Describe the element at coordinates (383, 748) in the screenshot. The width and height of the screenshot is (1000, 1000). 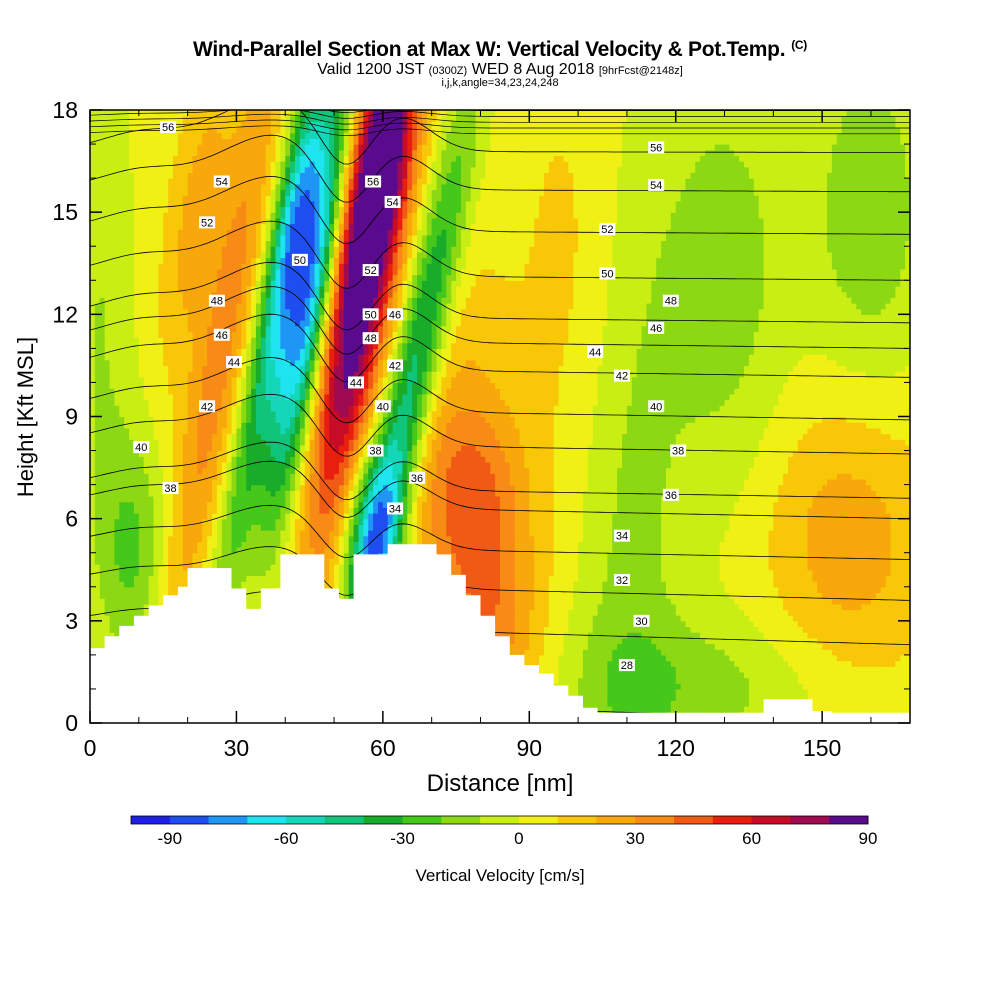
I see `x-tick-label: 60` at that location.